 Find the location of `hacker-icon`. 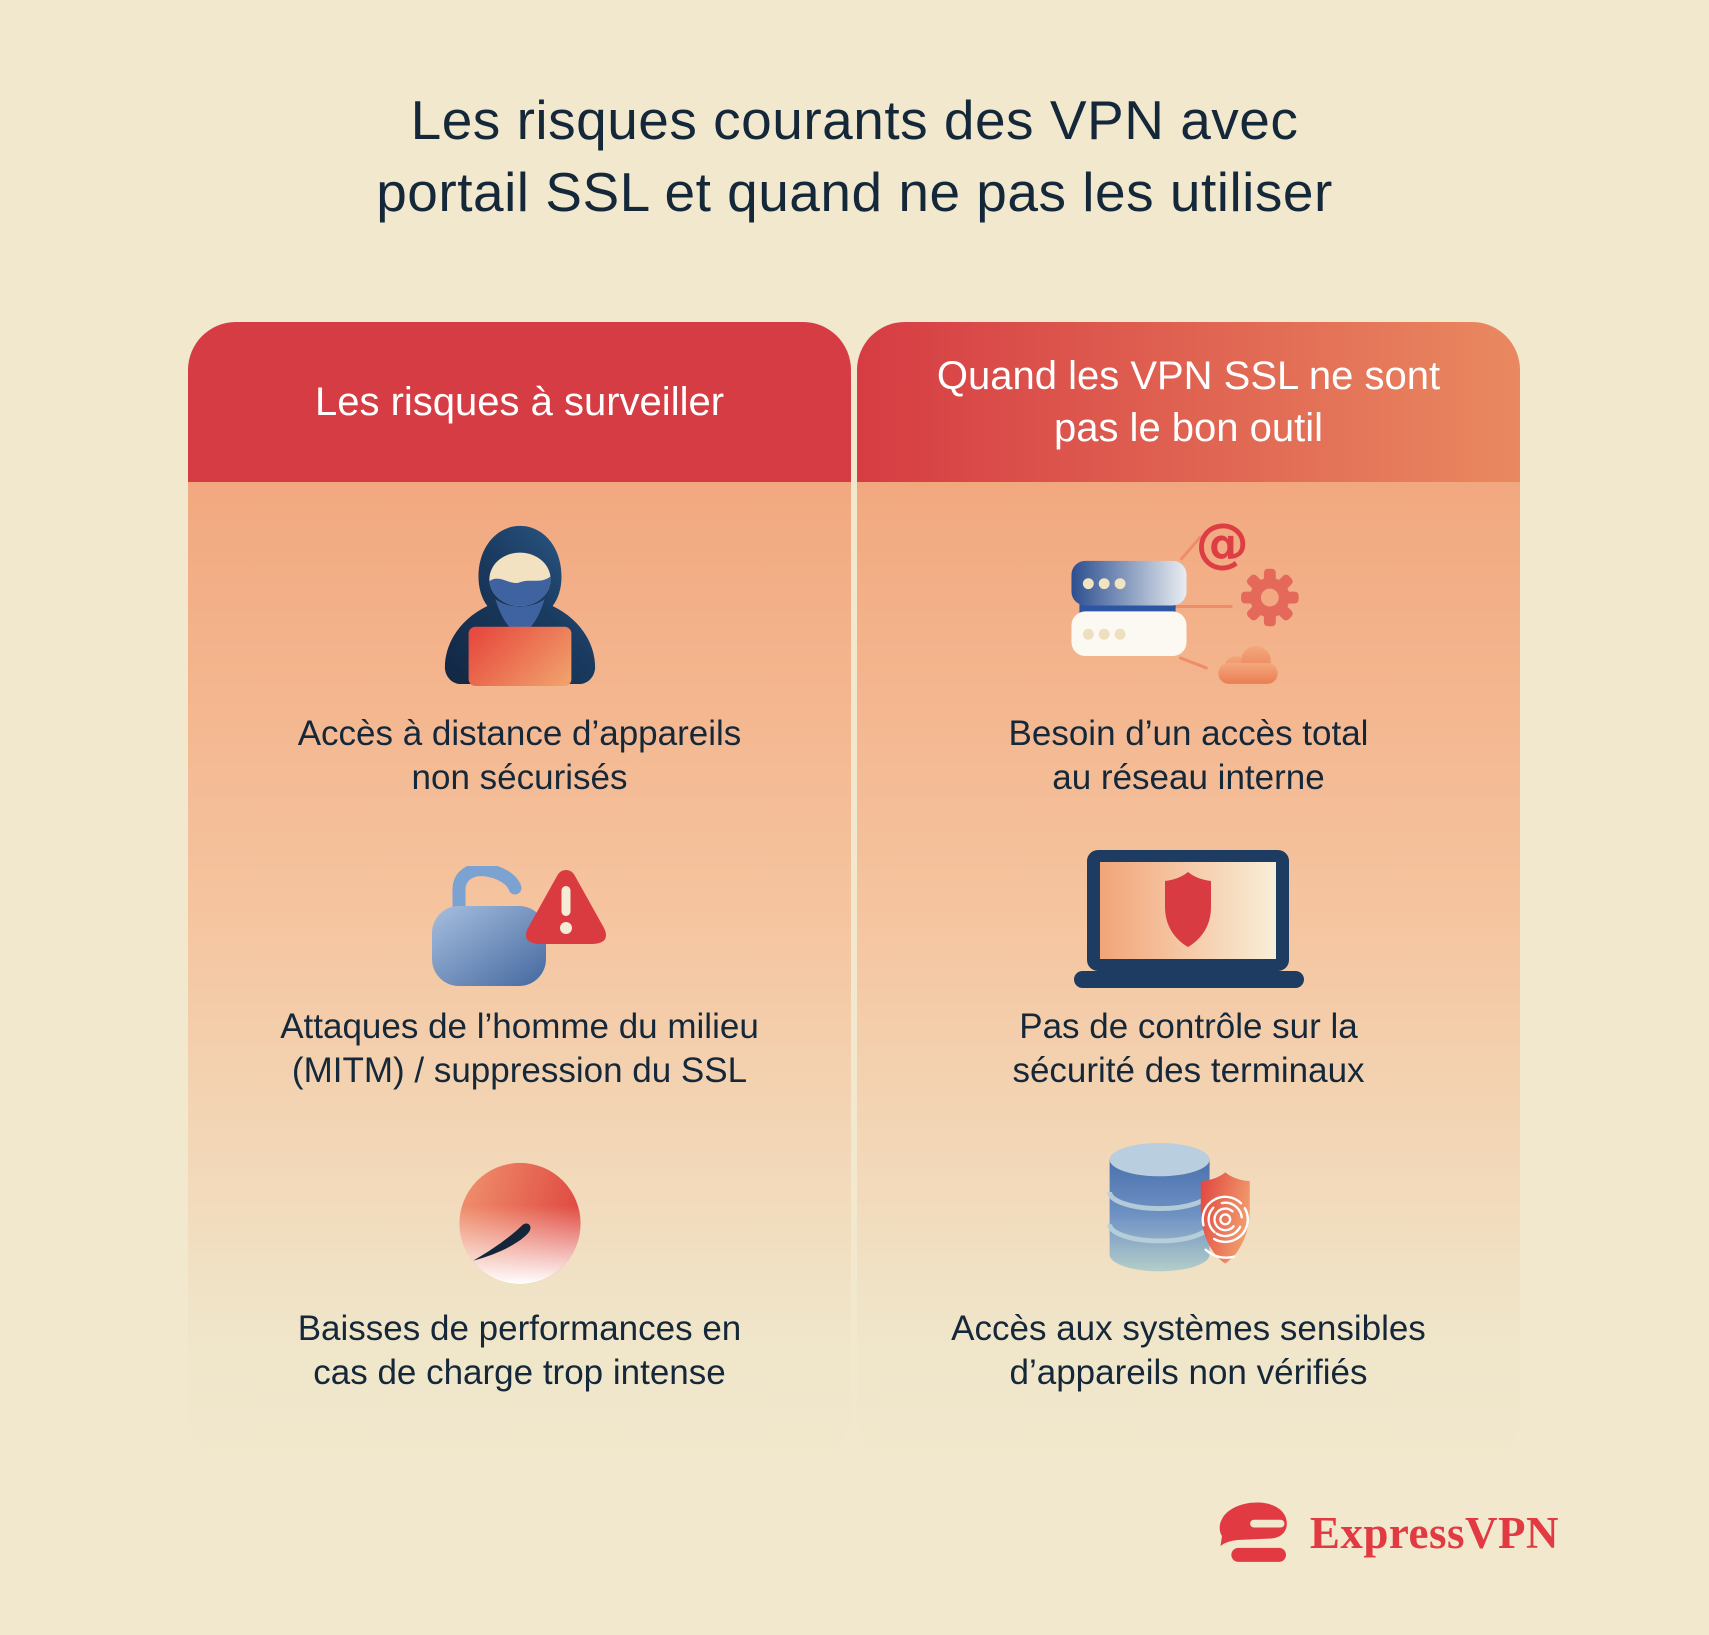

hacker-icon is located at coordinates (519, 606).